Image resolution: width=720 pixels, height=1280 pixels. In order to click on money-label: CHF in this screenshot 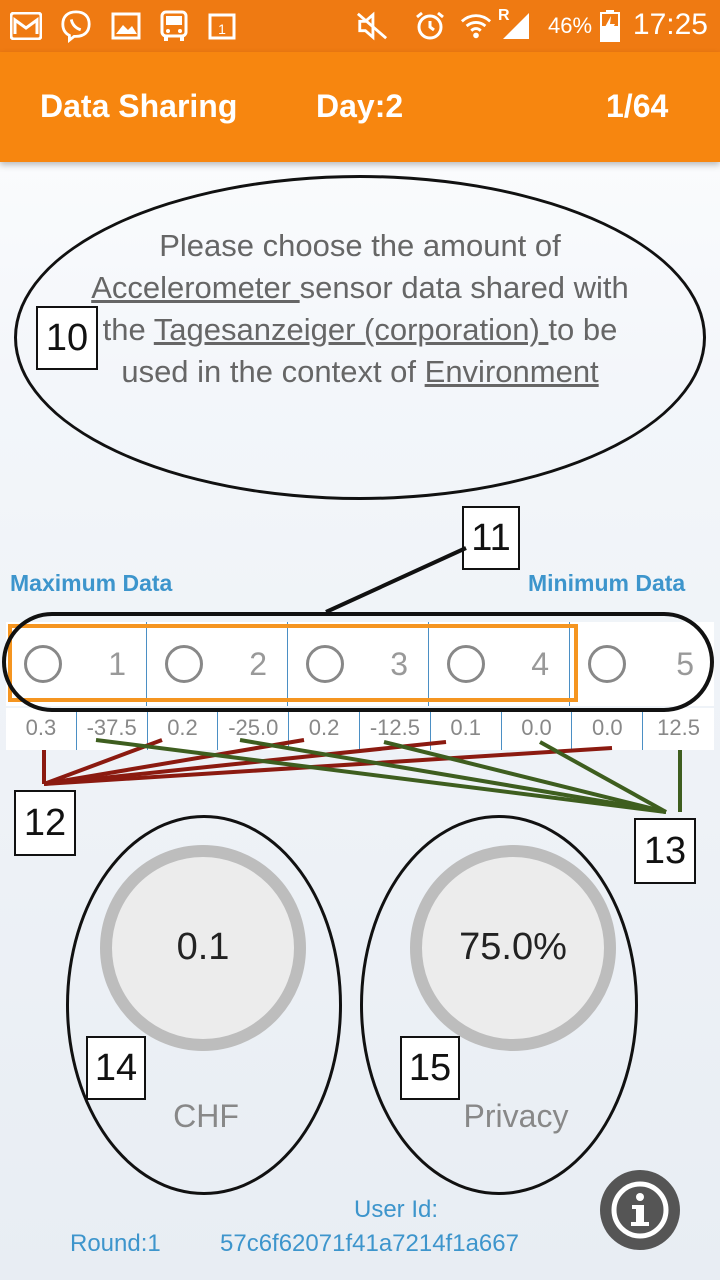, I will do `click(206, 1116)`.